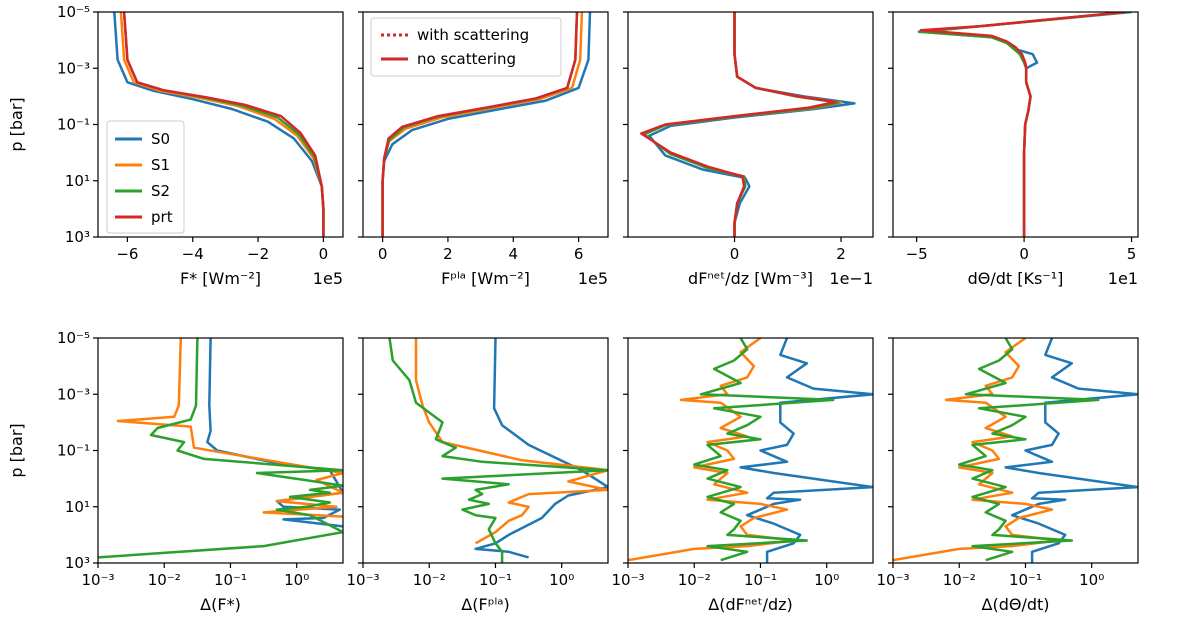 The image size is (1200, 633). I want to click on x-tick-label: −2, so click(258, 254).